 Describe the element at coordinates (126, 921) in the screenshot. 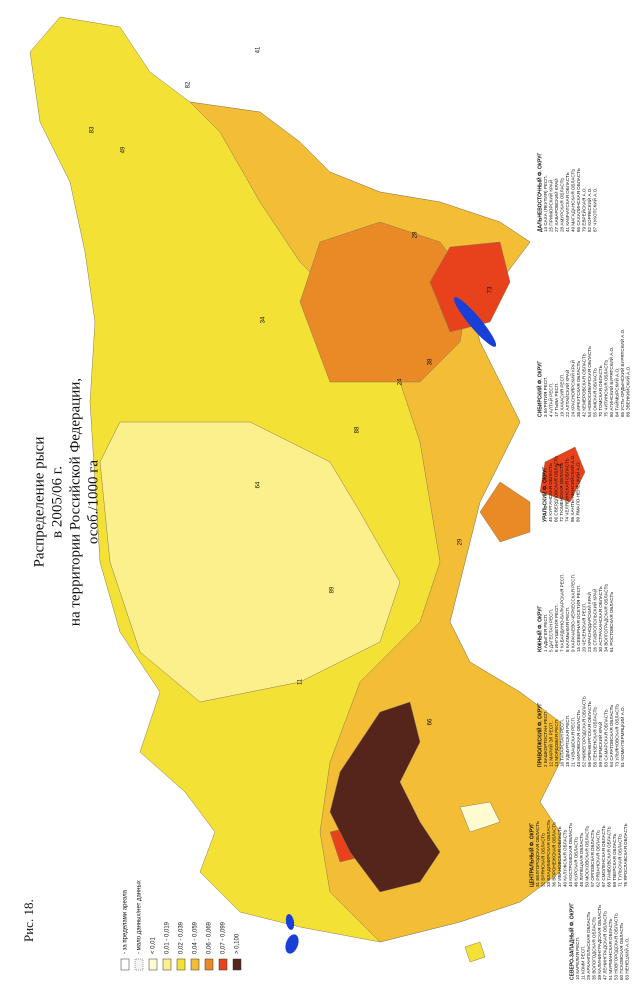

I see `legend-label: - за пределами ареала` at that location.